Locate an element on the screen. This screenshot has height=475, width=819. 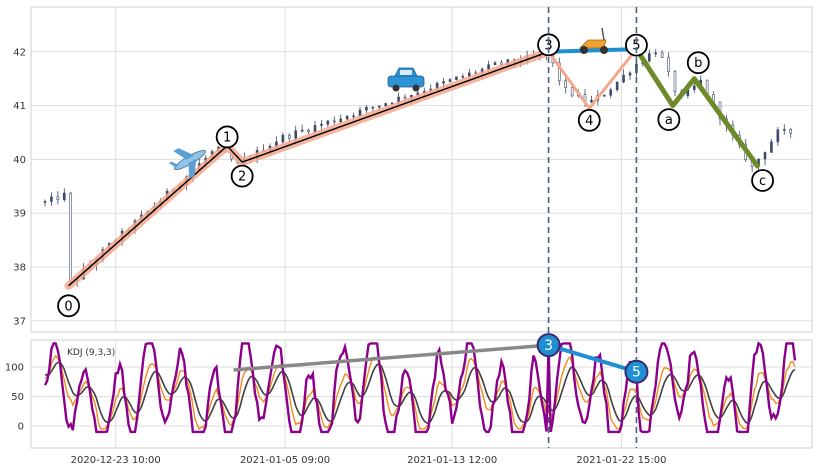
scooter-body is located at coordinates (593, 44).